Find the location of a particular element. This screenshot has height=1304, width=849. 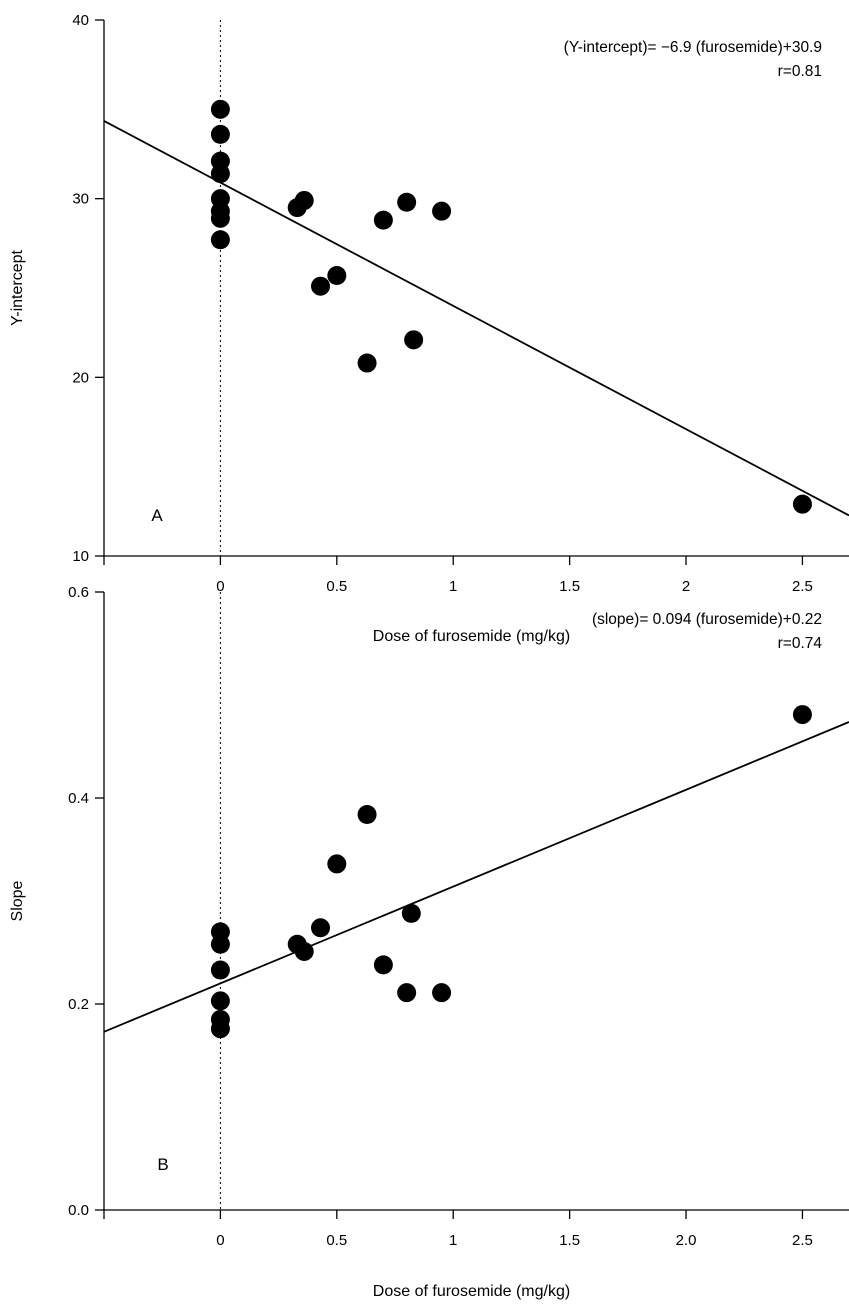

panel-b-correlation-annotation: r=0.74 is located at coordinates (800, 643).